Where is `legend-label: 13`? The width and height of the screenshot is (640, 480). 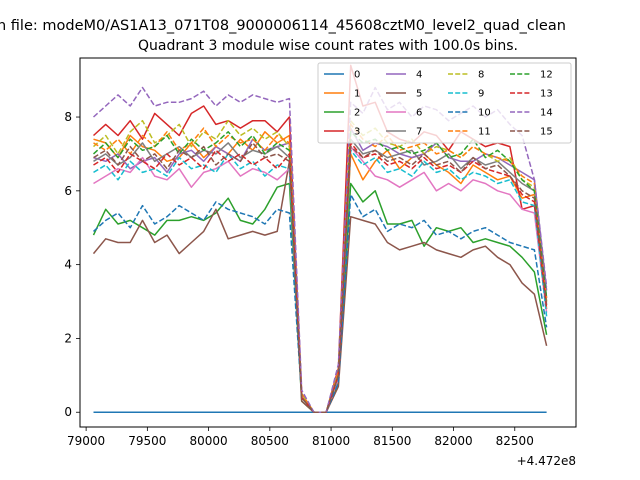
legend-label: 13 is located at coordinates (546, 94).